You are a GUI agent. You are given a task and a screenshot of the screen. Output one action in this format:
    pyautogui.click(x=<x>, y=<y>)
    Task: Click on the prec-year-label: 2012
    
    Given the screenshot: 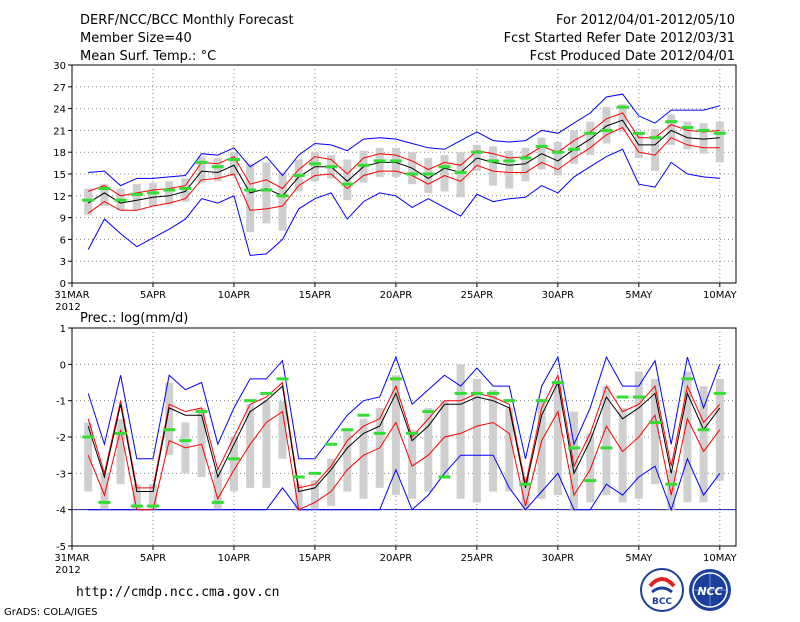 What is the action you would take?
    pyautogui.click(x=67, y=570)
    